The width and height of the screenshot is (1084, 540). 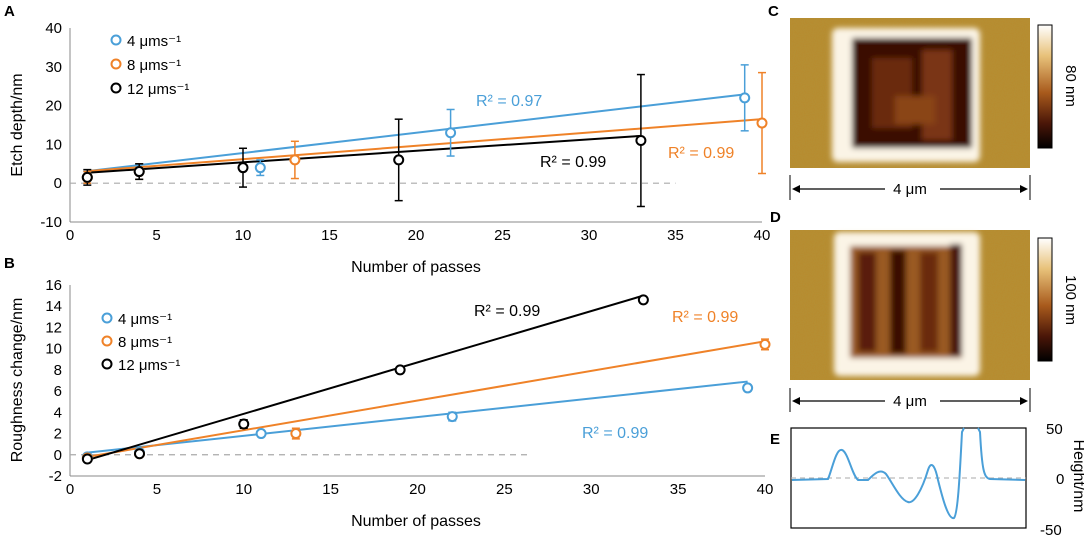 What do you see at coordinates (678, 489) in the screenshot?
I see `x-tick-label: 35` at bounding box center [678, 489].